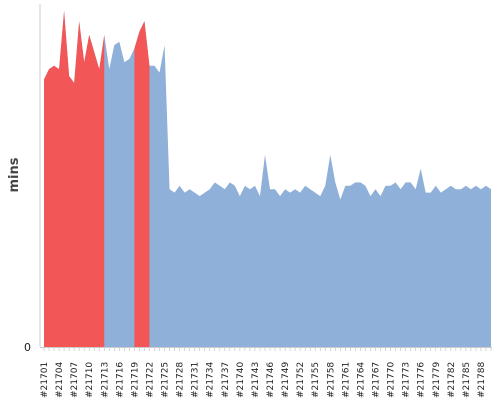  What do you see at coordinates (467, 380) in the screenshot?
I see `x-tick-label: #21785` at bounding box center [467, 380].